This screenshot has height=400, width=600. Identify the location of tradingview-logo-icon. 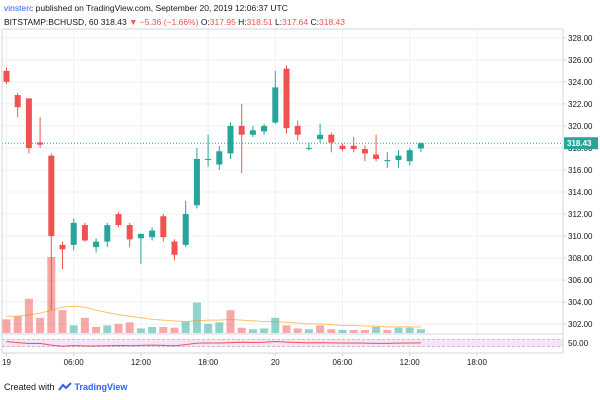
(64, 386).